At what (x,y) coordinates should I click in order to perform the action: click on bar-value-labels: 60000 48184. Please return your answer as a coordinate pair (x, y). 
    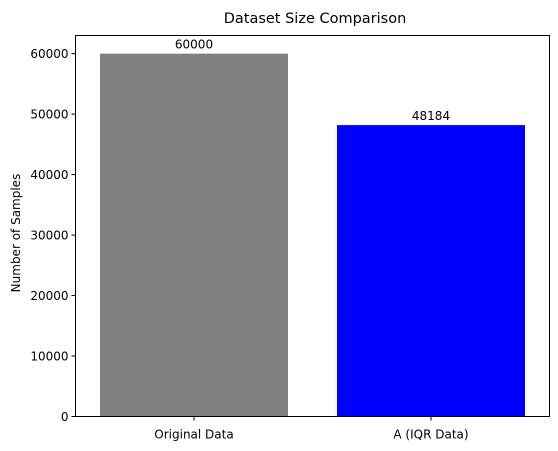
    Looking at the image, I should click on (312, 80).